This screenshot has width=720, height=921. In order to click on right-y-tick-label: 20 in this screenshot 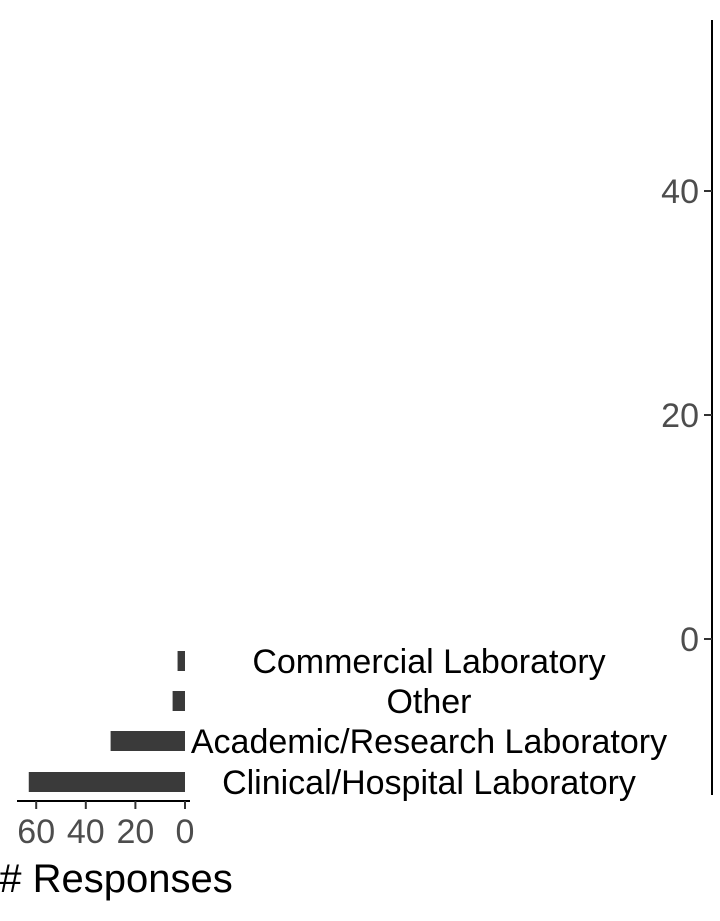, I will do `click(680, 416)`.